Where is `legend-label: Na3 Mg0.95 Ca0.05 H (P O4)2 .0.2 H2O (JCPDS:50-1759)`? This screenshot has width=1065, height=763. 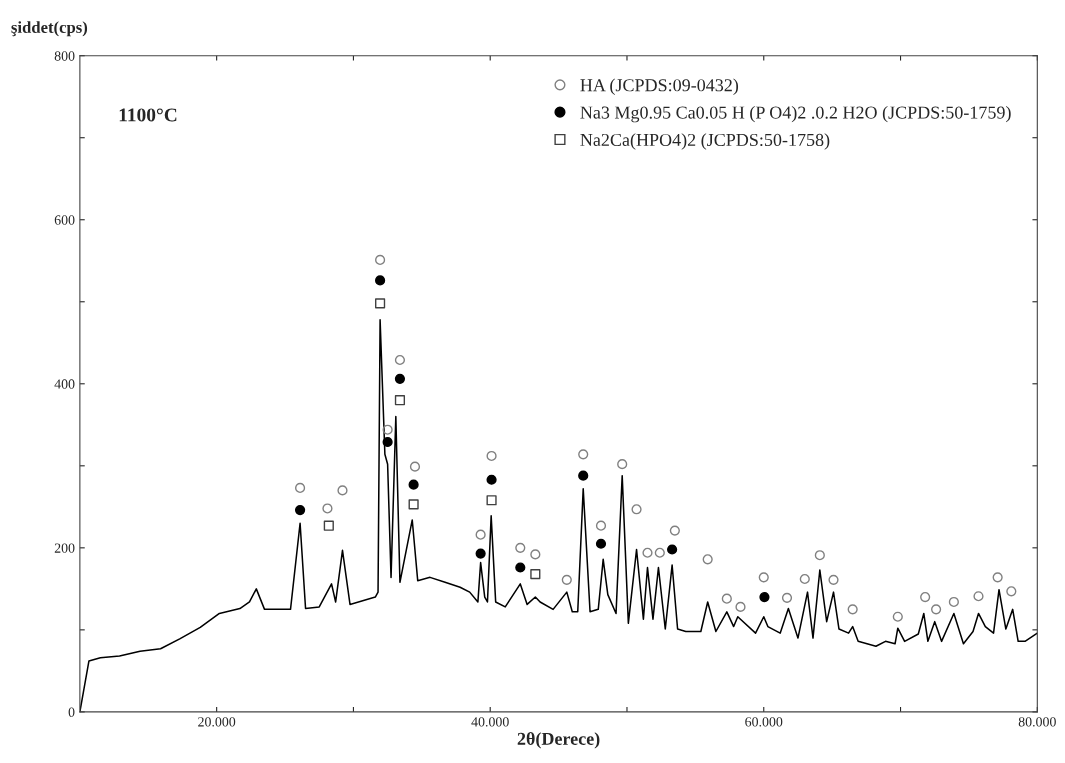 legend-label: Na3 Mg0.95 Ca0.05 H (P O4)2 .0.2 H2O (JCPDS:50-1759) is located at coordinates (795, 114).